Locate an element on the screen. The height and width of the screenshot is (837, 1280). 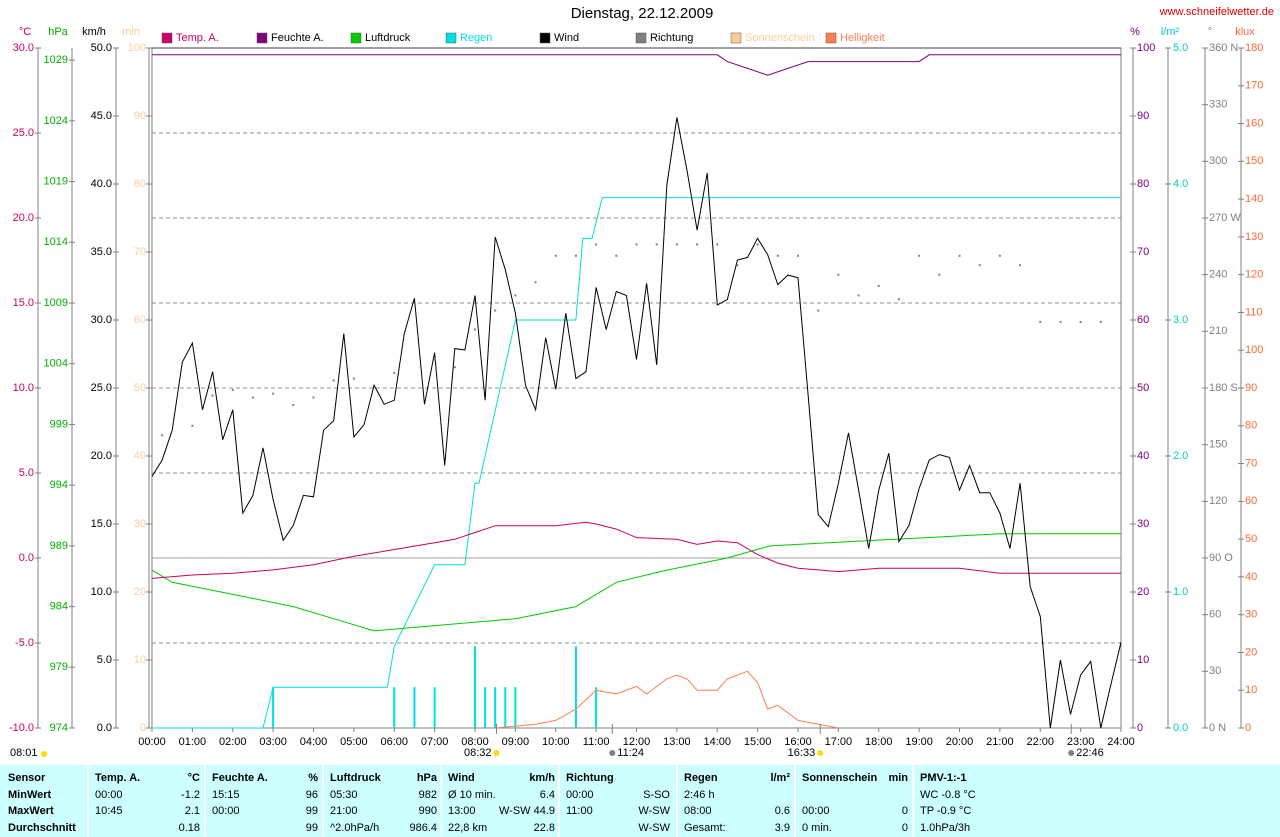
y-tick-label: -10.0 is located at coordinates (21, 728).